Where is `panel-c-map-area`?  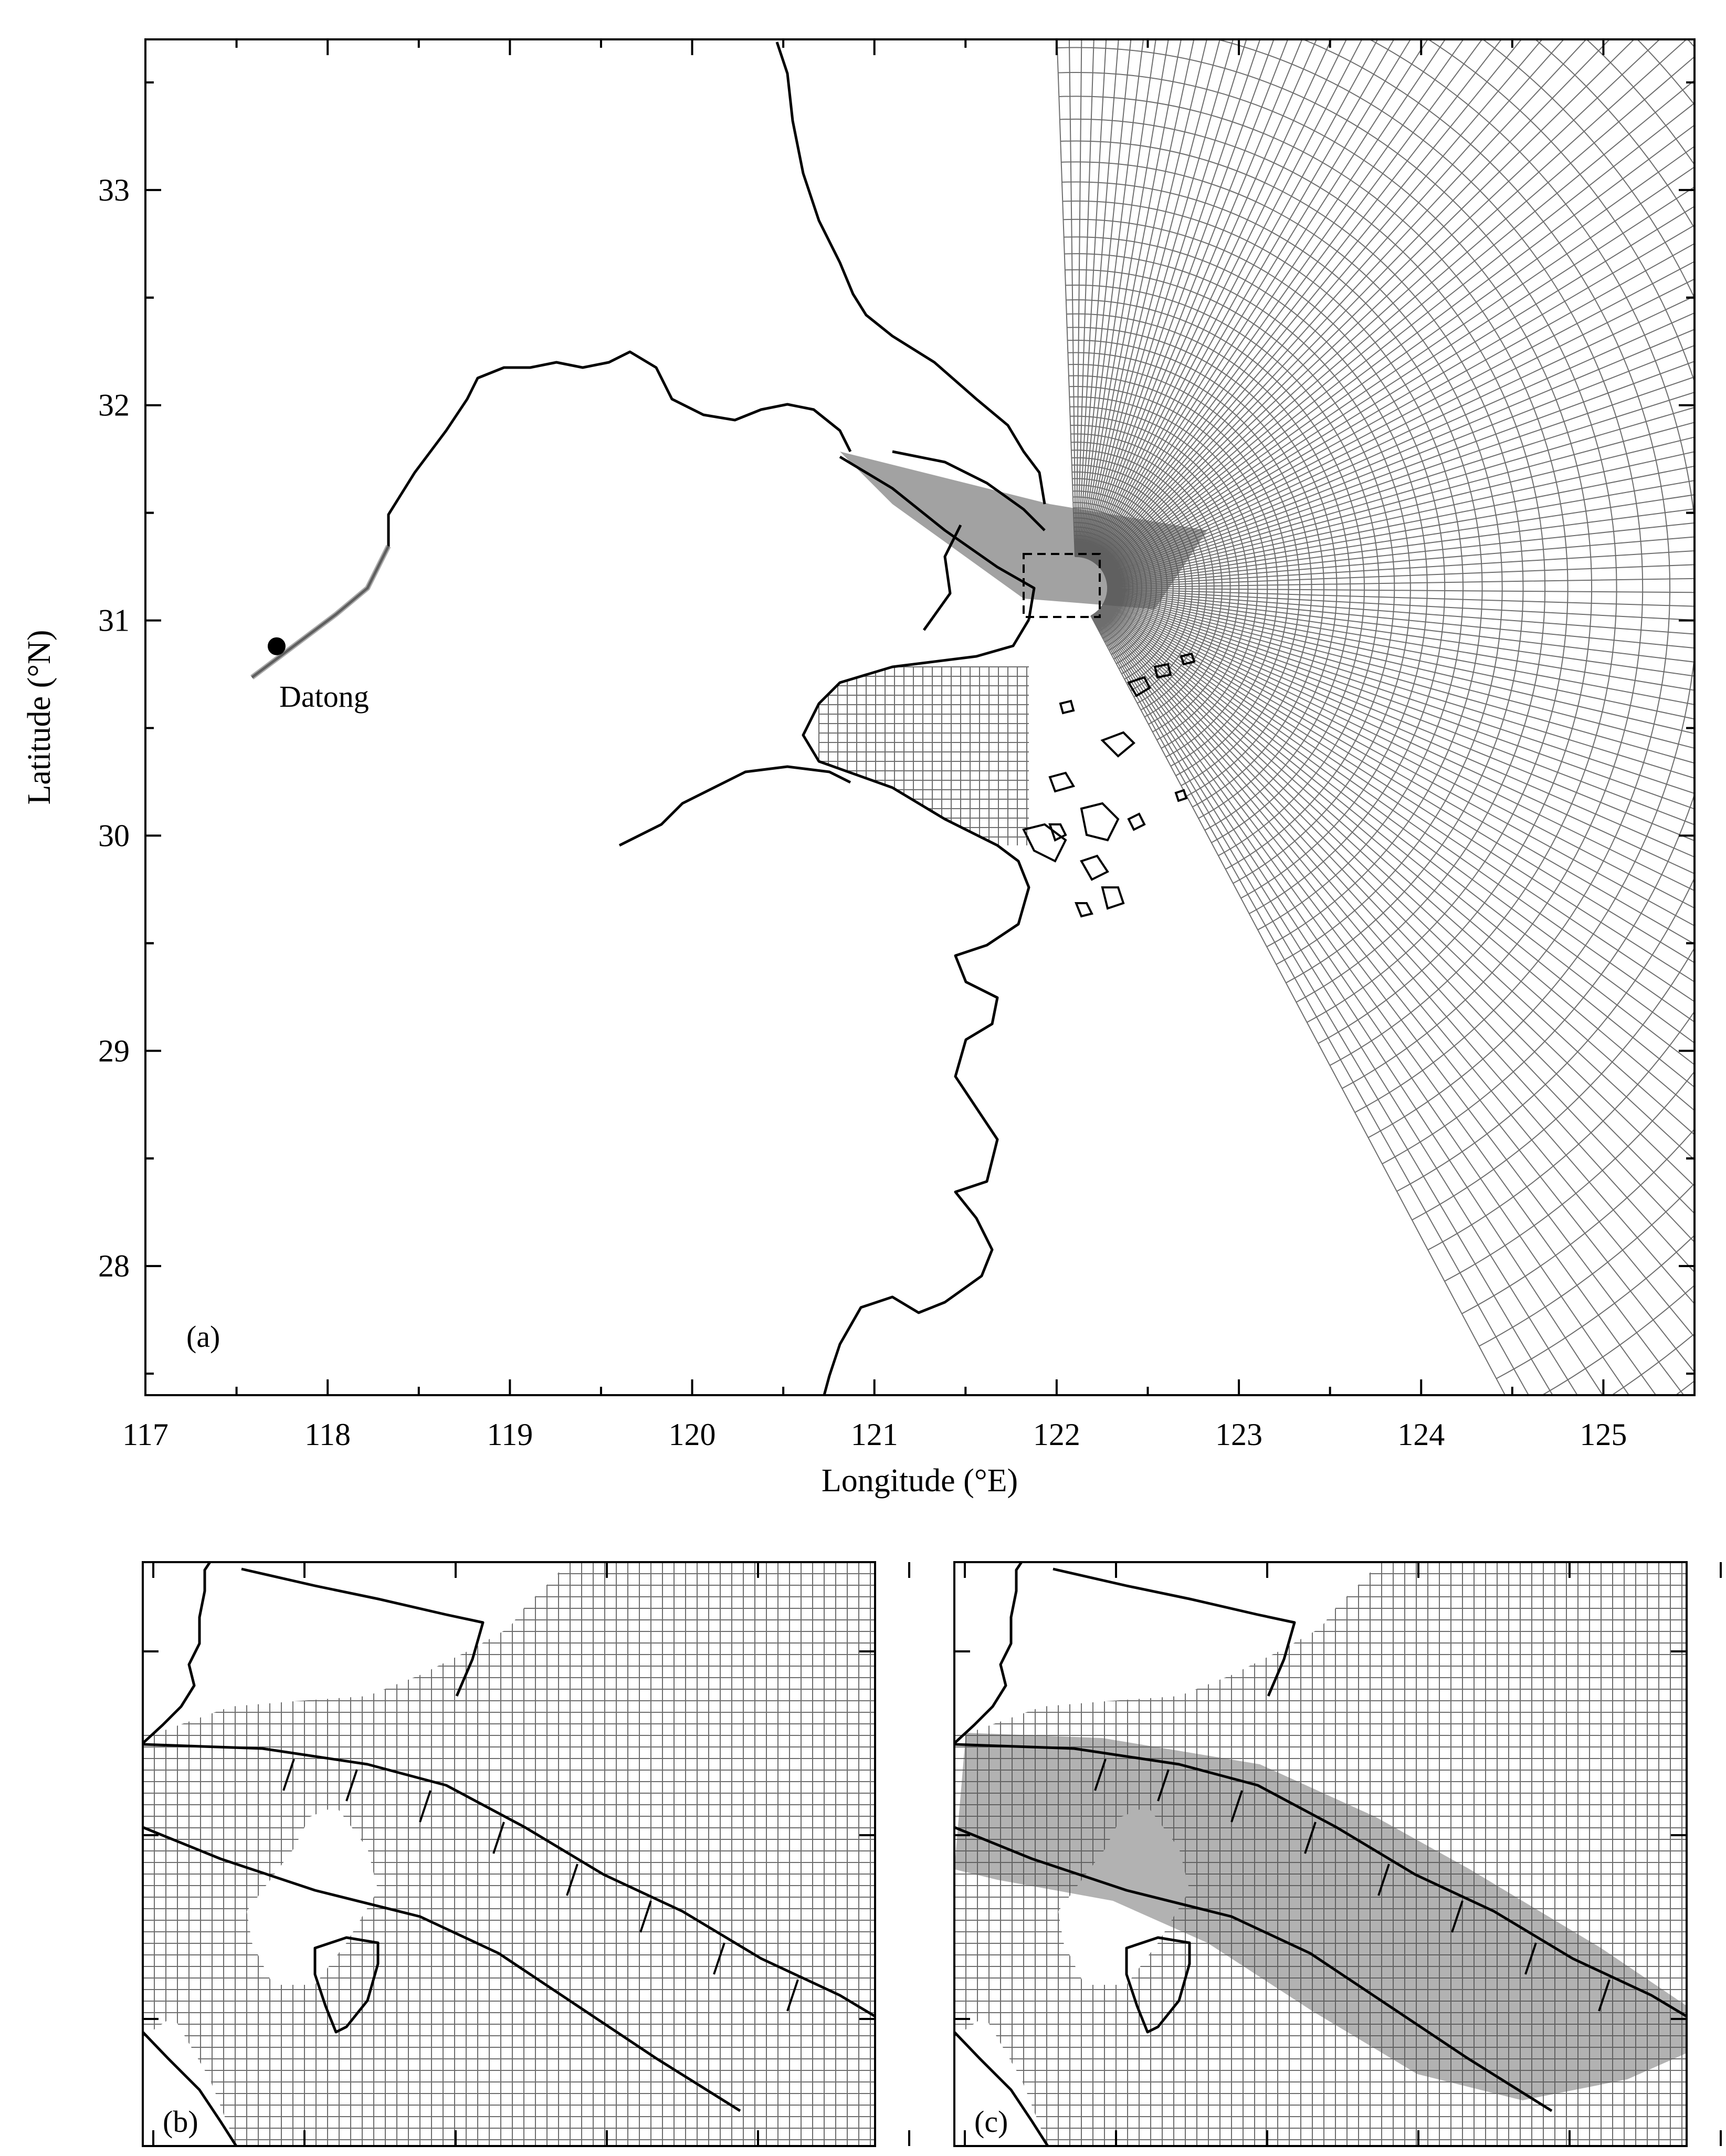
panel-c-map-area is located at coordinates (1320, 1854).